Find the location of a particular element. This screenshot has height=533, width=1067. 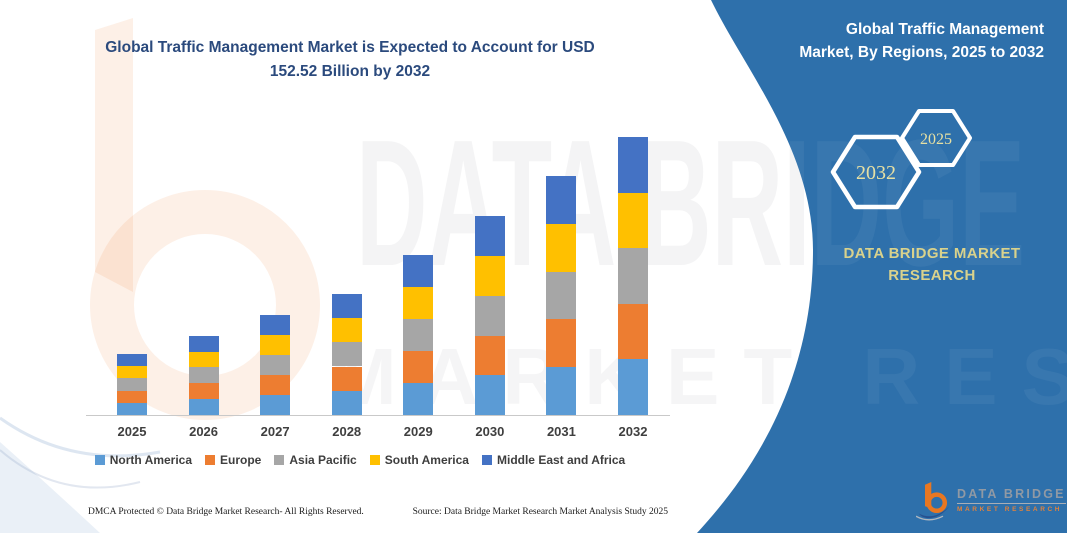

data-bridge-logo: DATA BRIDGE MARKET RESEARCH is located at coordinates (991, 500).